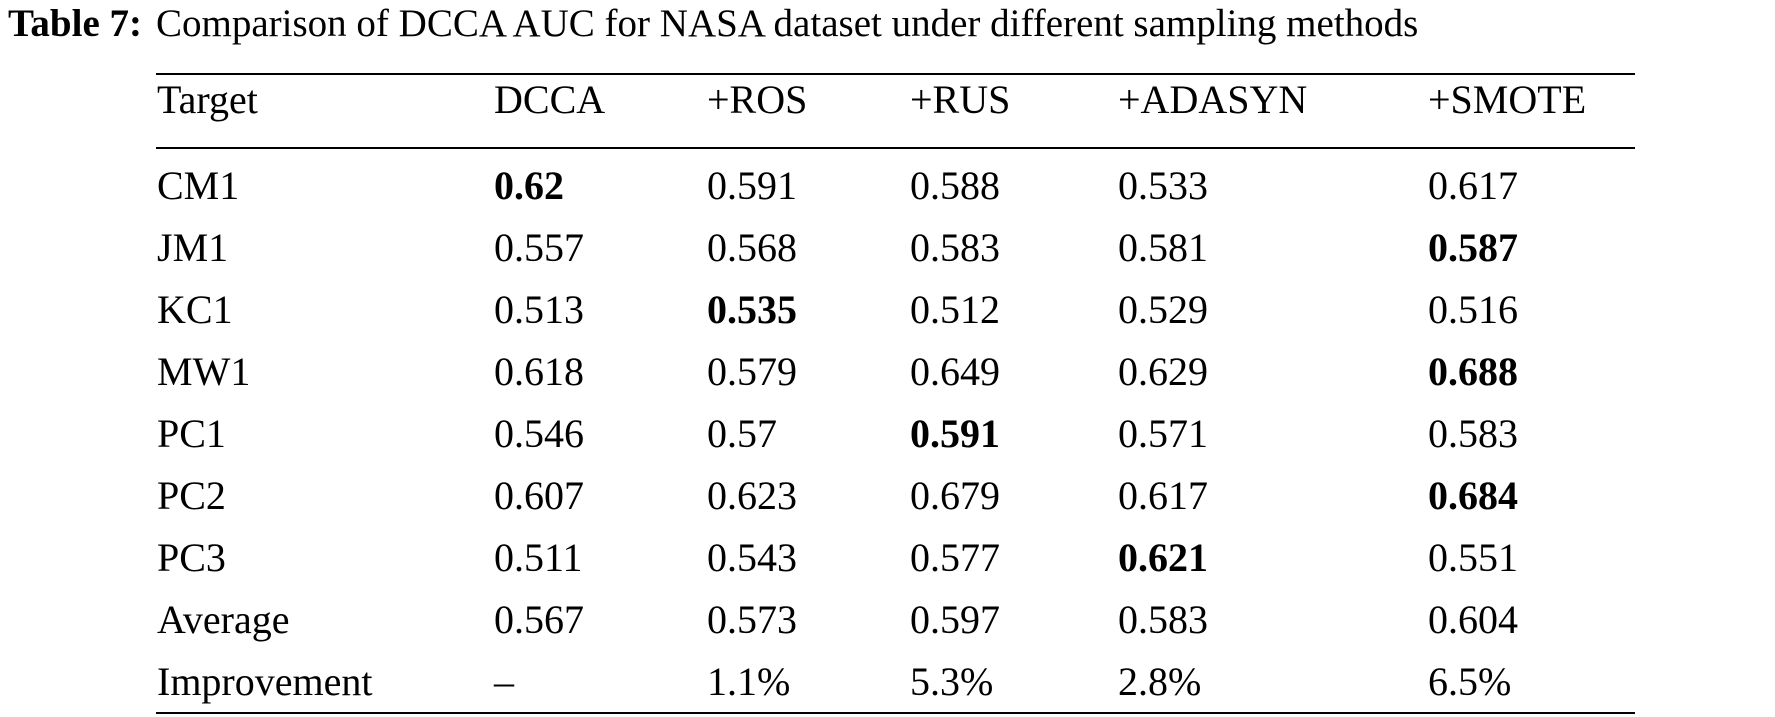  What do you see at coordinates (952, 681) in the screenshot?
I see `value-cell: 5.3%` at bounding box center [952, 681].